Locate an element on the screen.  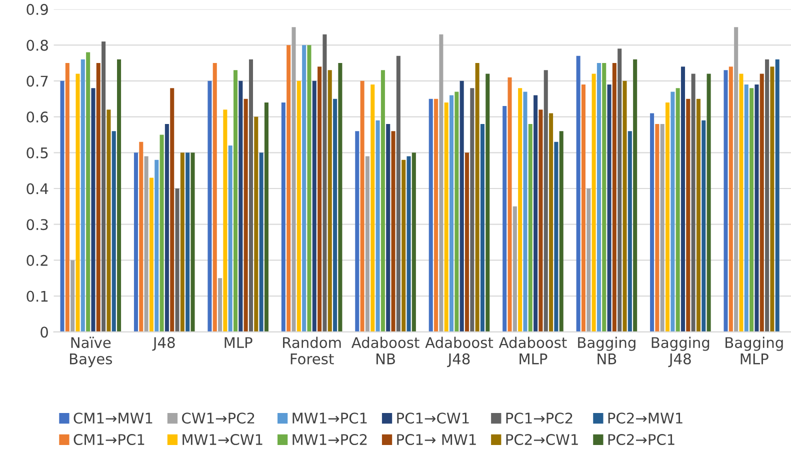
x-tick-label: Bagging NB is located at coordinates (607, 350).